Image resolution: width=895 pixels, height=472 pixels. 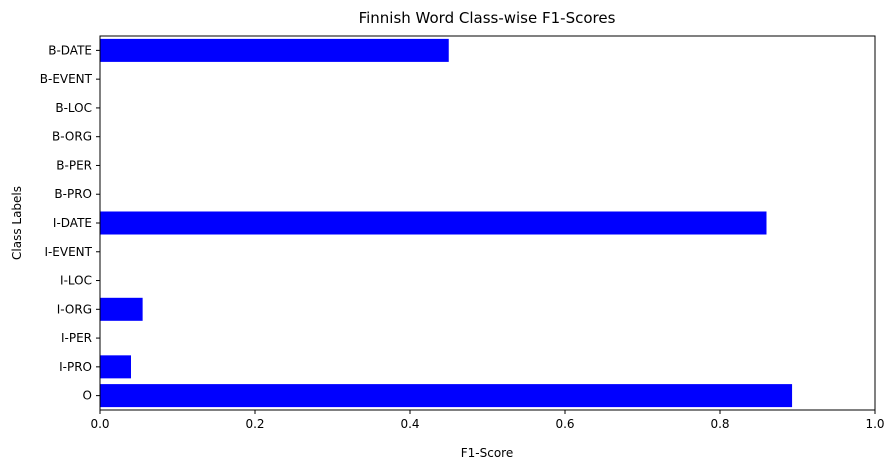 I want to click on y-tick-label: B-DATE, so click(x=70, y=50).